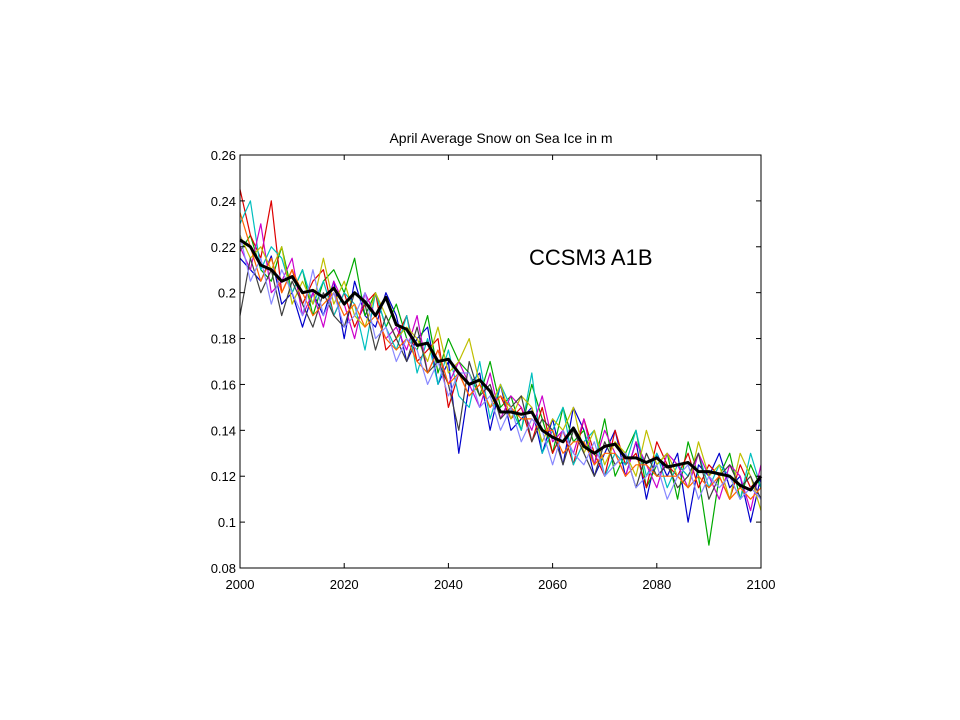 This screenshot has width=960, height=720. What do you see at coordinates (448, 584) in the screenshot?
I see `x-tick-label: 2040` at bounding box center [448, 584].